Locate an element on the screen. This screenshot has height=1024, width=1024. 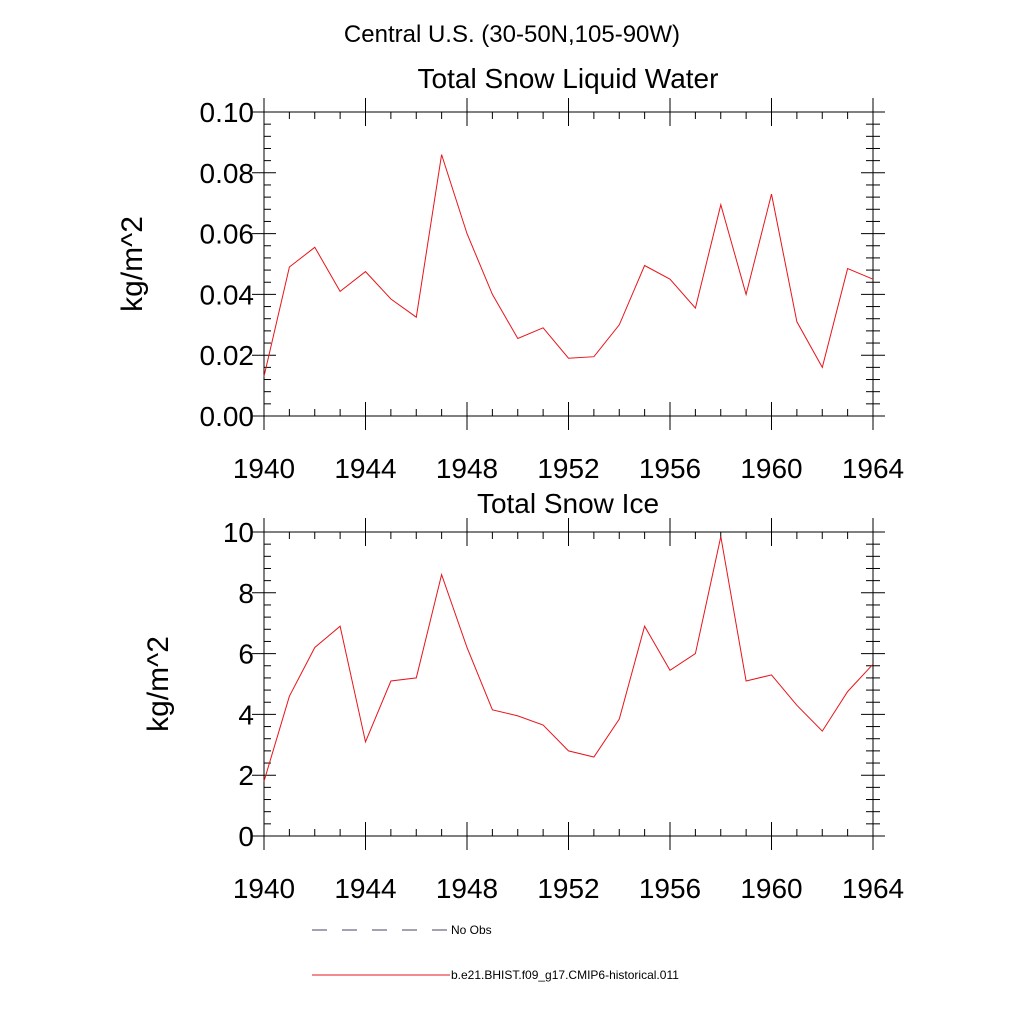
y-tick-label: 0.06 is located at coordinates (227, 234).